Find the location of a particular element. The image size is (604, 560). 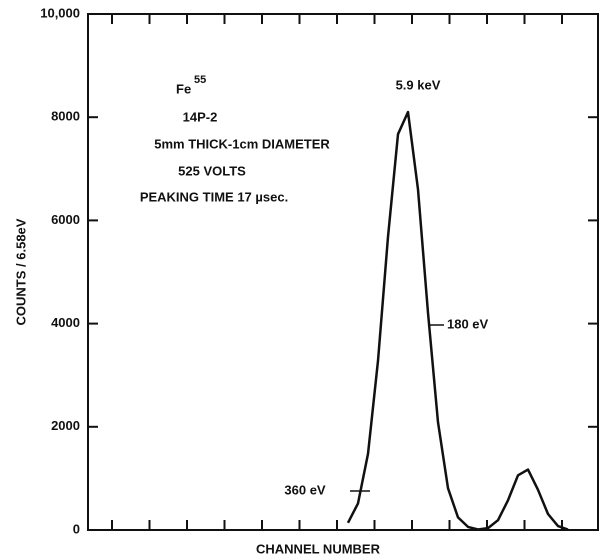

annotation: 5.9 keV is located at coordinates (418, 84).